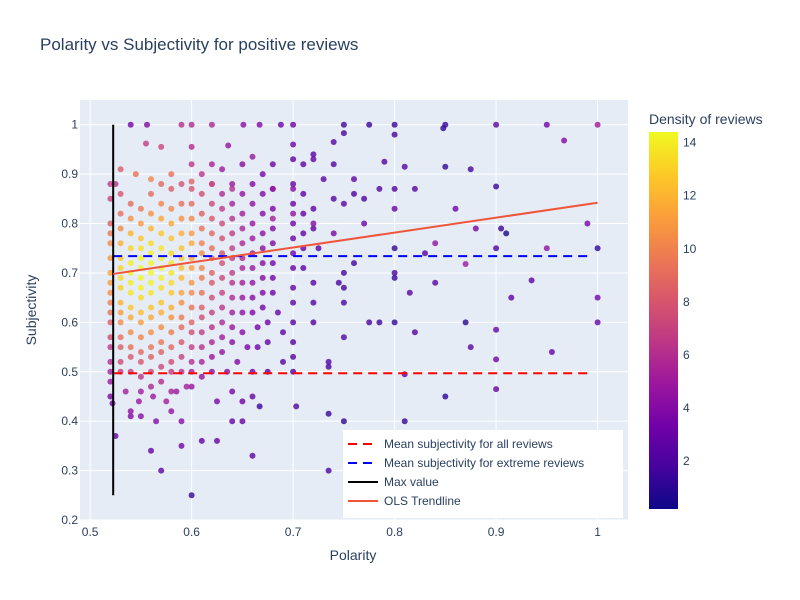  What do you see at coordinates (411, 482) in the screenshot?
I see `legend-entry: Max value` at bounding box center [411, 482].